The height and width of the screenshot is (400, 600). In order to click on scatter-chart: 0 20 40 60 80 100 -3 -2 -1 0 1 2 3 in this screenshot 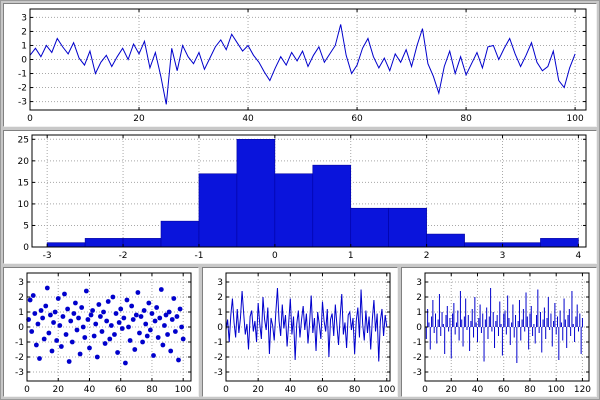, I will do `click(101, 332)`.